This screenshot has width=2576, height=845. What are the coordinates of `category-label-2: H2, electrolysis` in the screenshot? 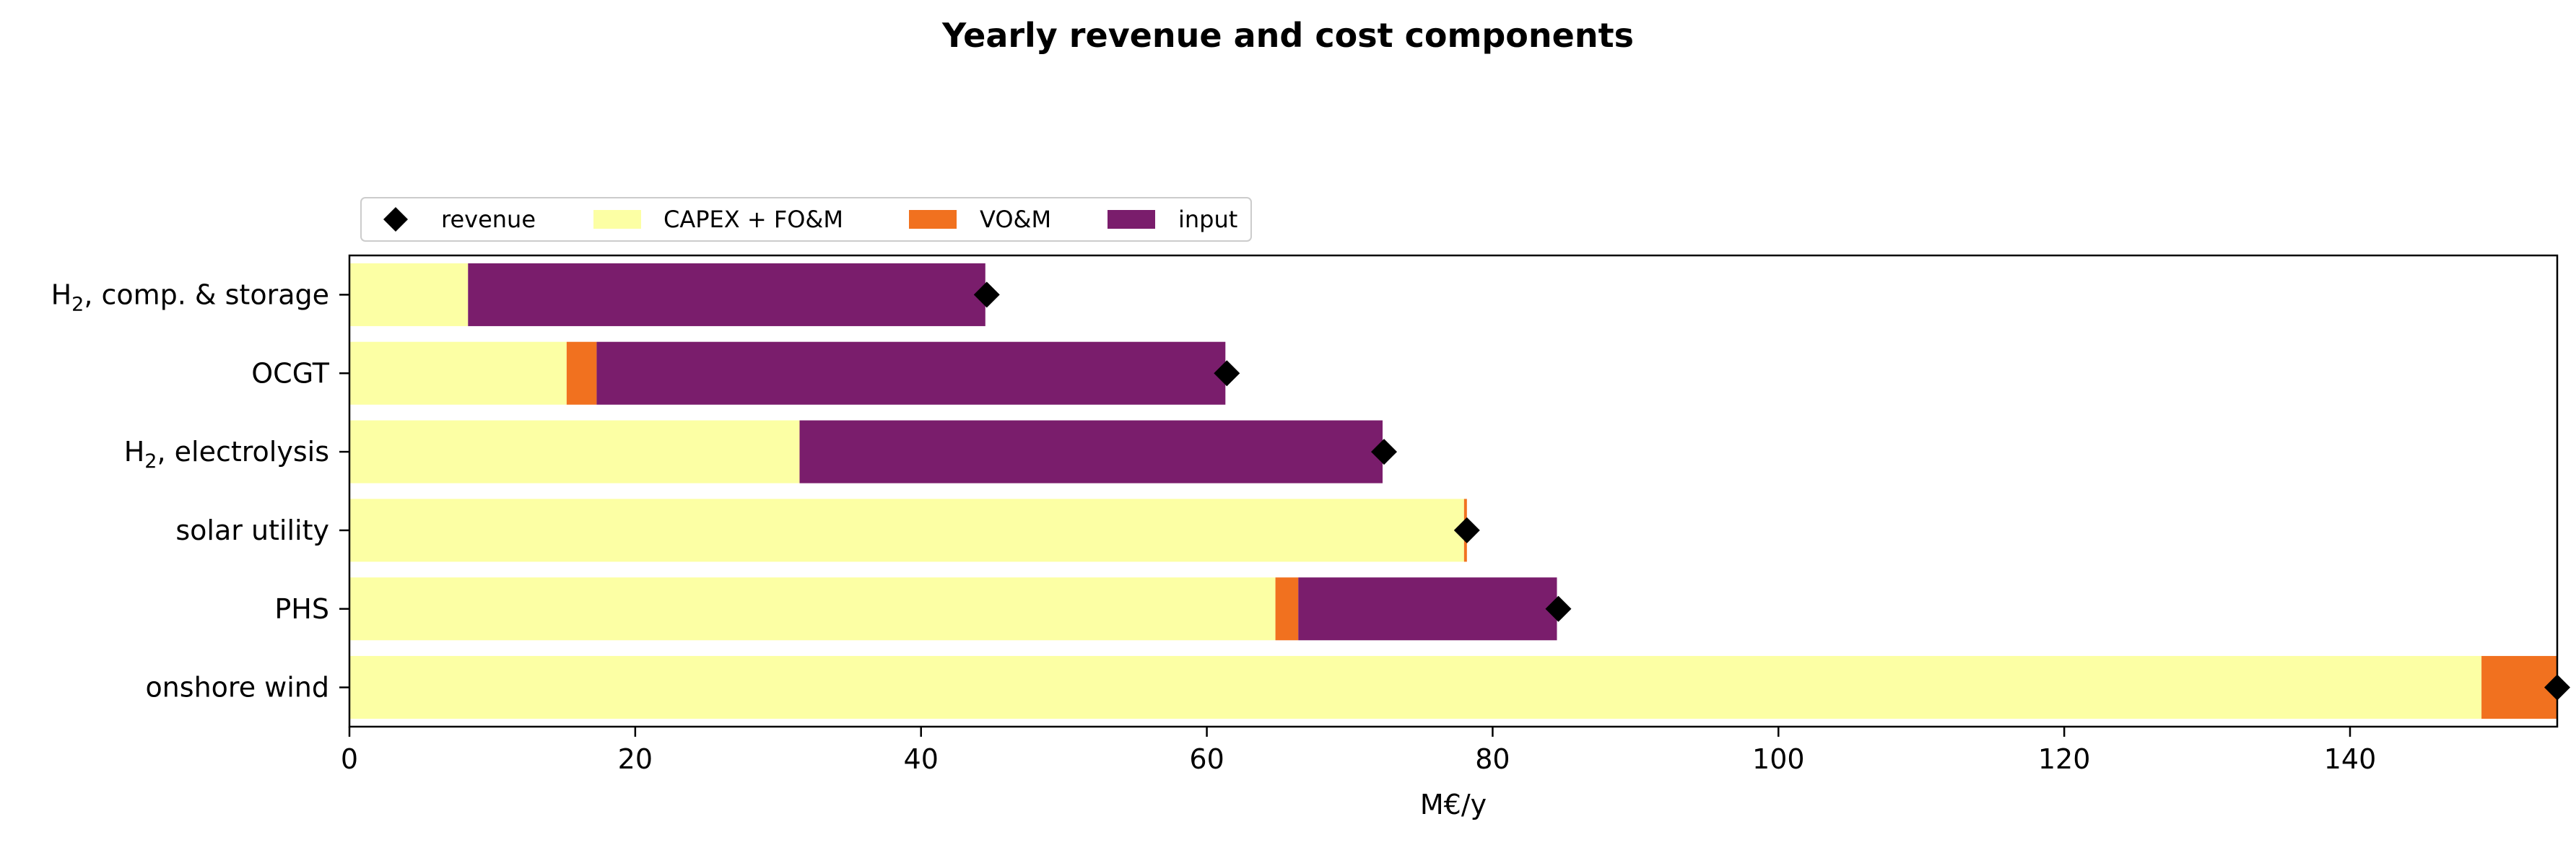 It's located at (226, 454).